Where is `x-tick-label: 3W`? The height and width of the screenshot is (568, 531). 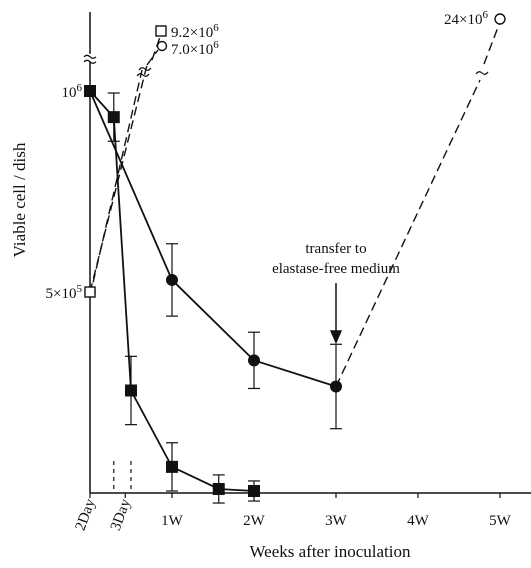 x-tick-label: 3W is located at coordinates (336, 521).